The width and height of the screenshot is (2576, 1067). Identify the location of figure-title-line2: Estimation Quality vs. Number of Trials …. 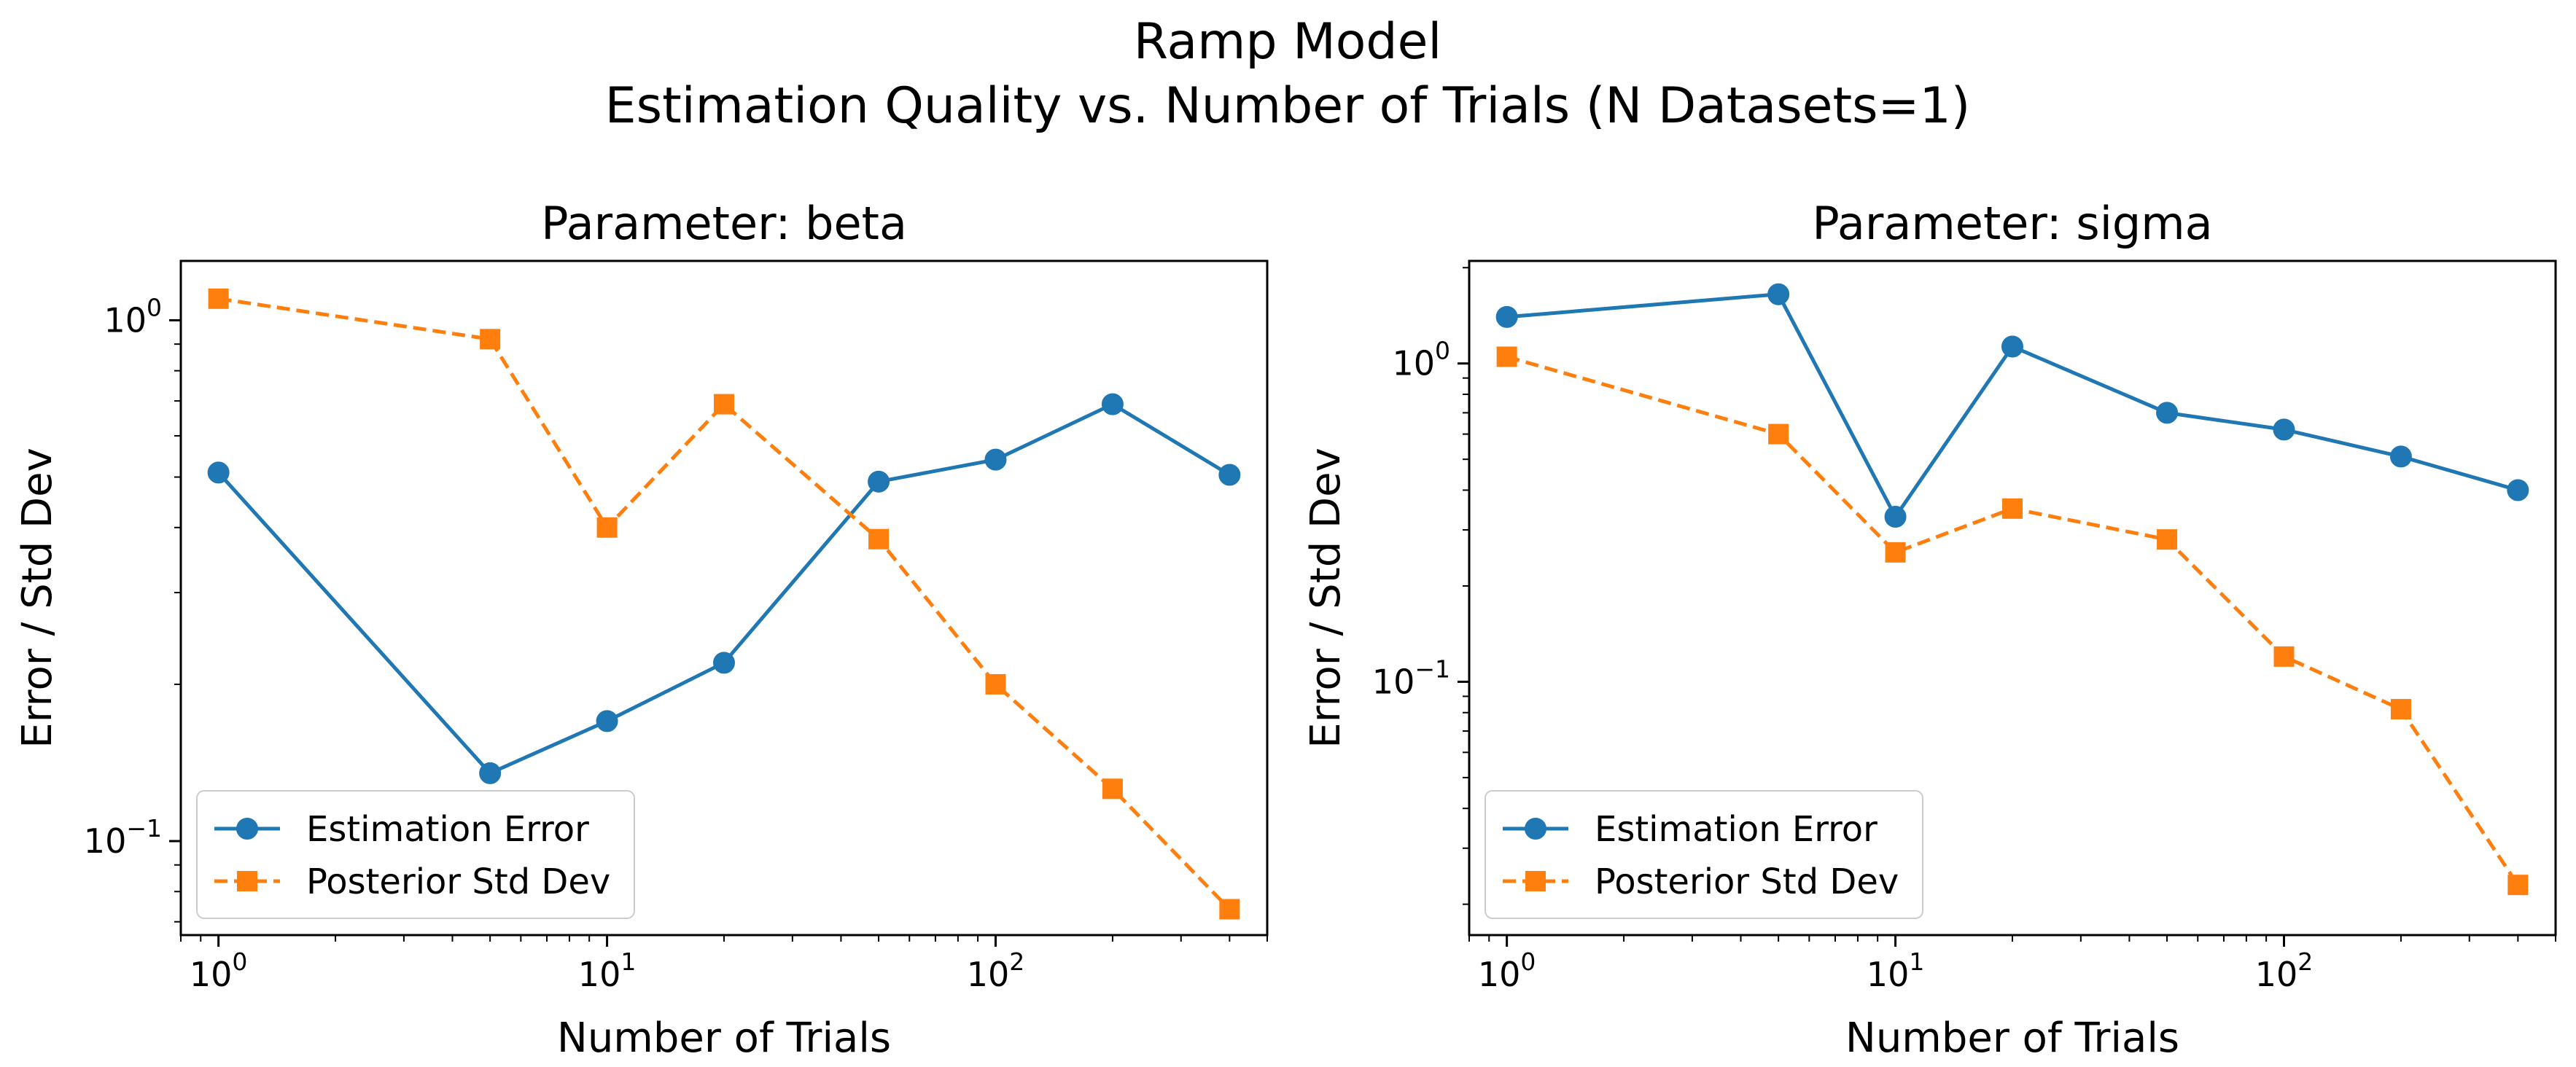
(1288, 106).